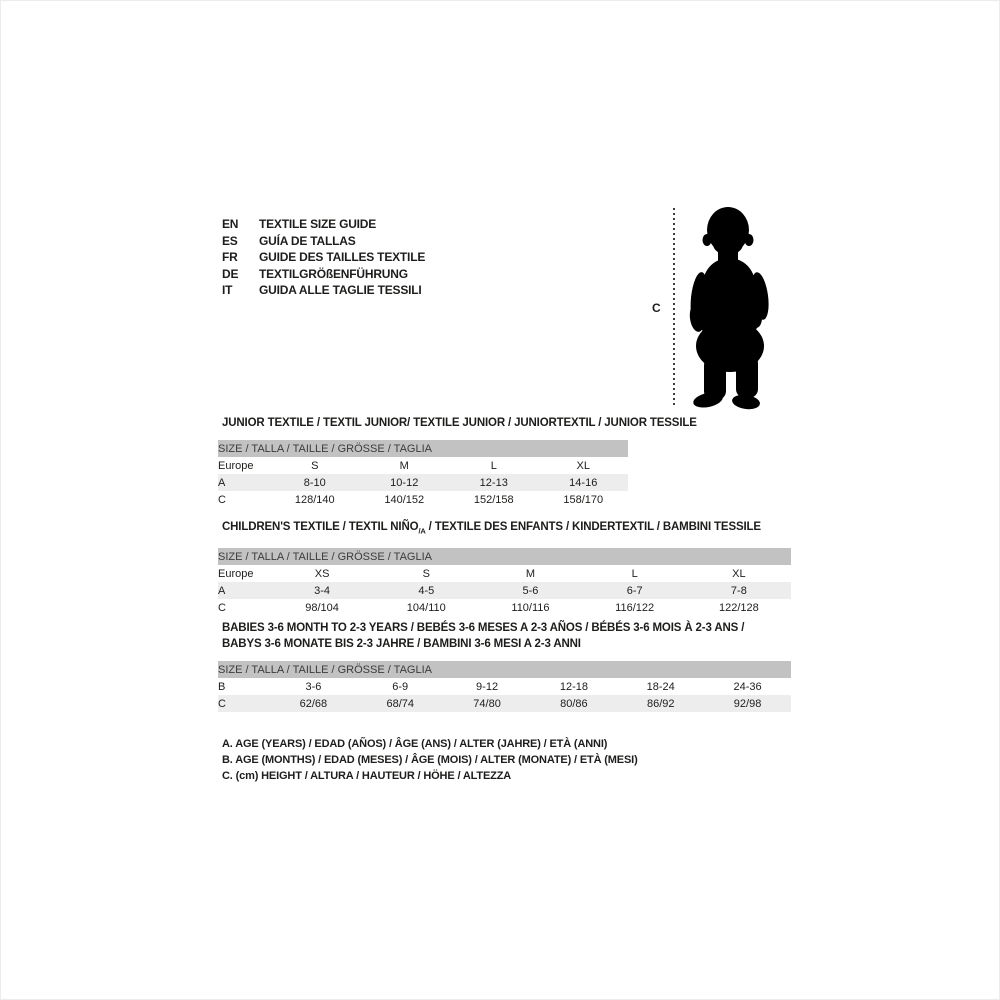 The width and height of the screenshot is (1000, 1000). What do you see at coordinates (661, 703) in the screenshot?
I see `table-cell: 86/92` at bounding box center [661, 703].